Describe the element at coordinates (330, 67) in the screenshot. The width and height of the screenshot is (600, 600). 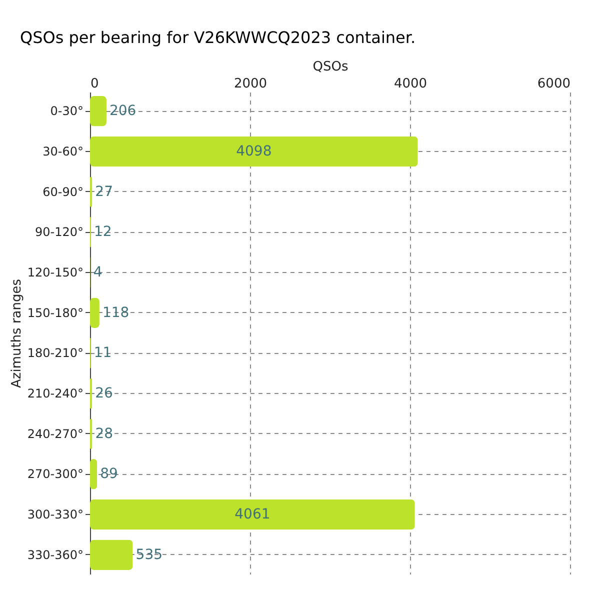
I see `x-axis-title: QSOs` at that location.